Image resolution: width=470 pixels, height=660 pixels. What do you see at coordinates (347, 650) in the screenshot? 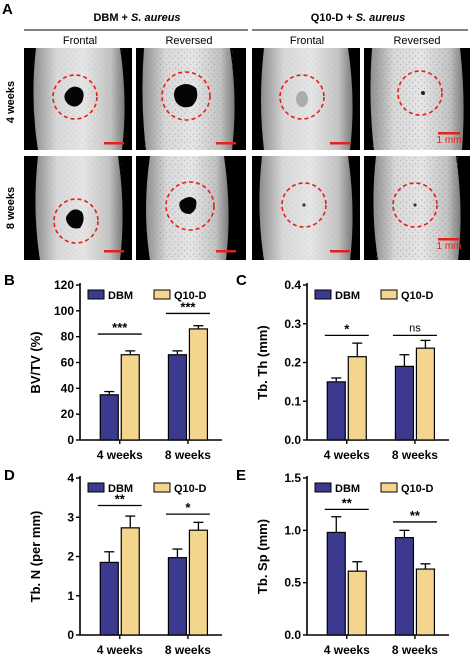
I see `category-label-e-0: 4 weeks` at bounding box center [347, 650].